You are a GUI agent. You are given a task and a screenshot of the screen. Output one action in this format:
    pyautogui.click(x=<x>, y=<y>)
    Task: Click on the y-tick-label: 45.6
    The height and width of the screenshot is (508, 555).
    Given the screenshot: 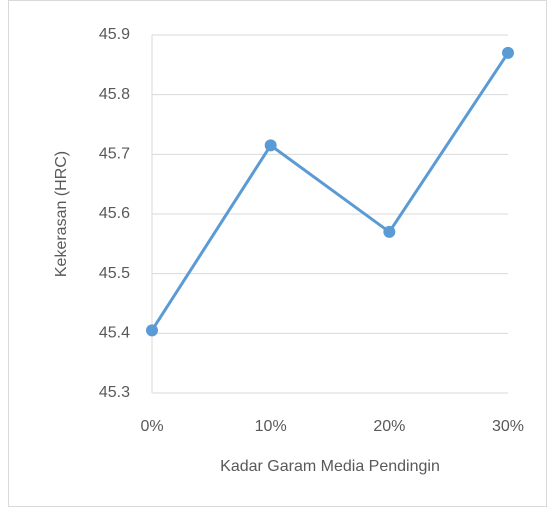 What is the action you would take?
    pyautogui.click(x=114, y=213)
    